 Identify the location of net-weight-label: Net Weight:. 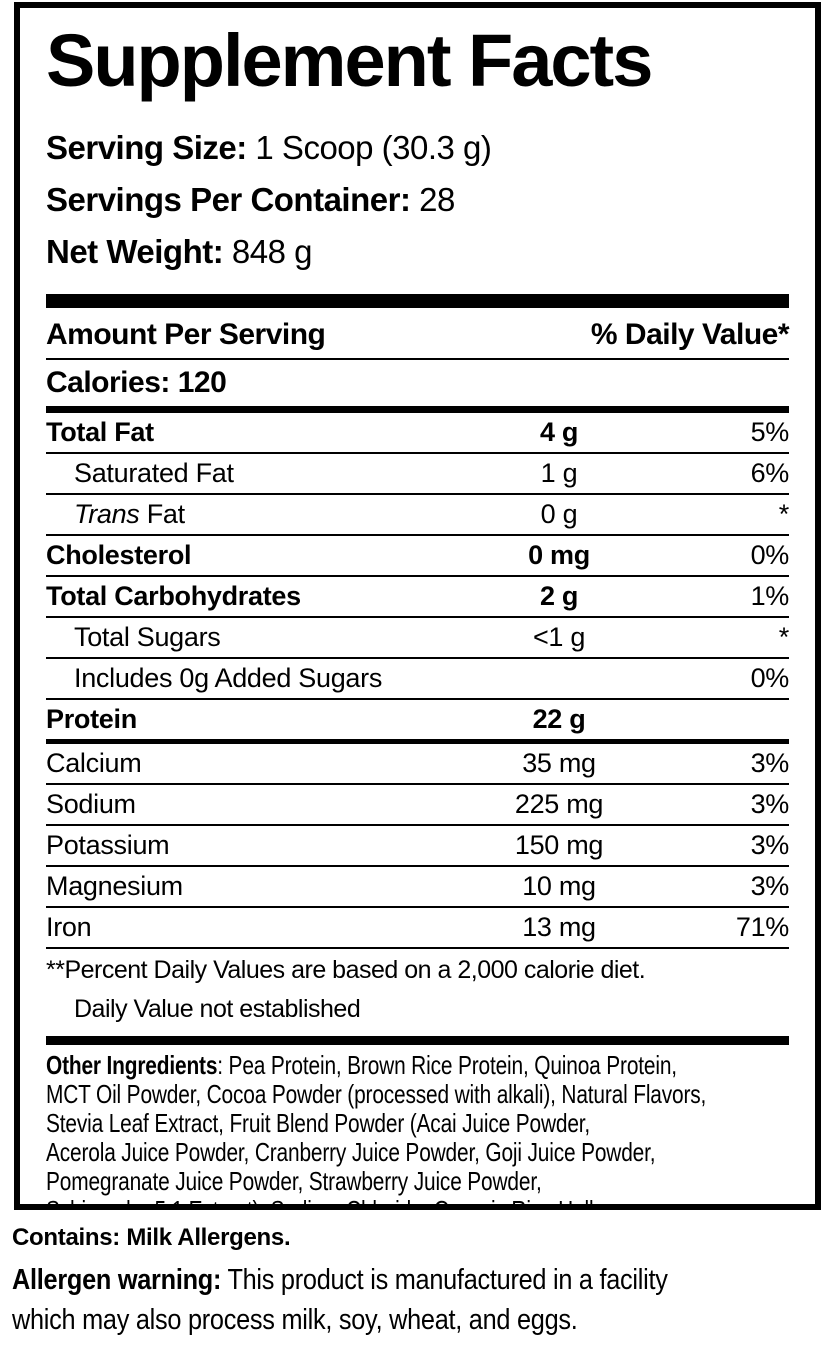
(135, 252).